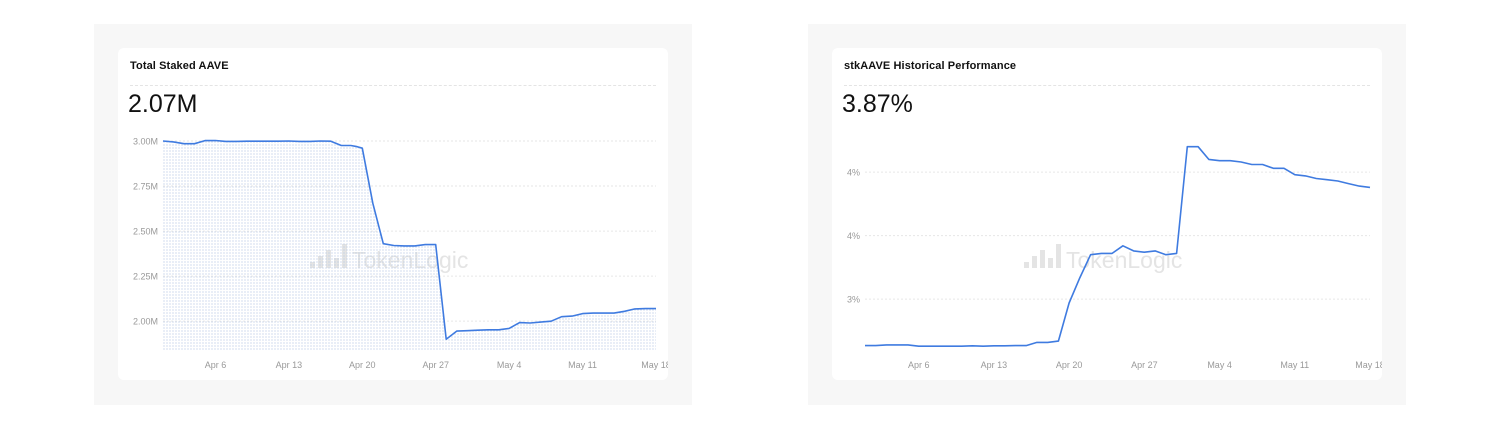  What do you see at coordinates (145, 277) in the screenshot?
I see `y-tick-label: 2.25M` at bounding box center [145, 277].